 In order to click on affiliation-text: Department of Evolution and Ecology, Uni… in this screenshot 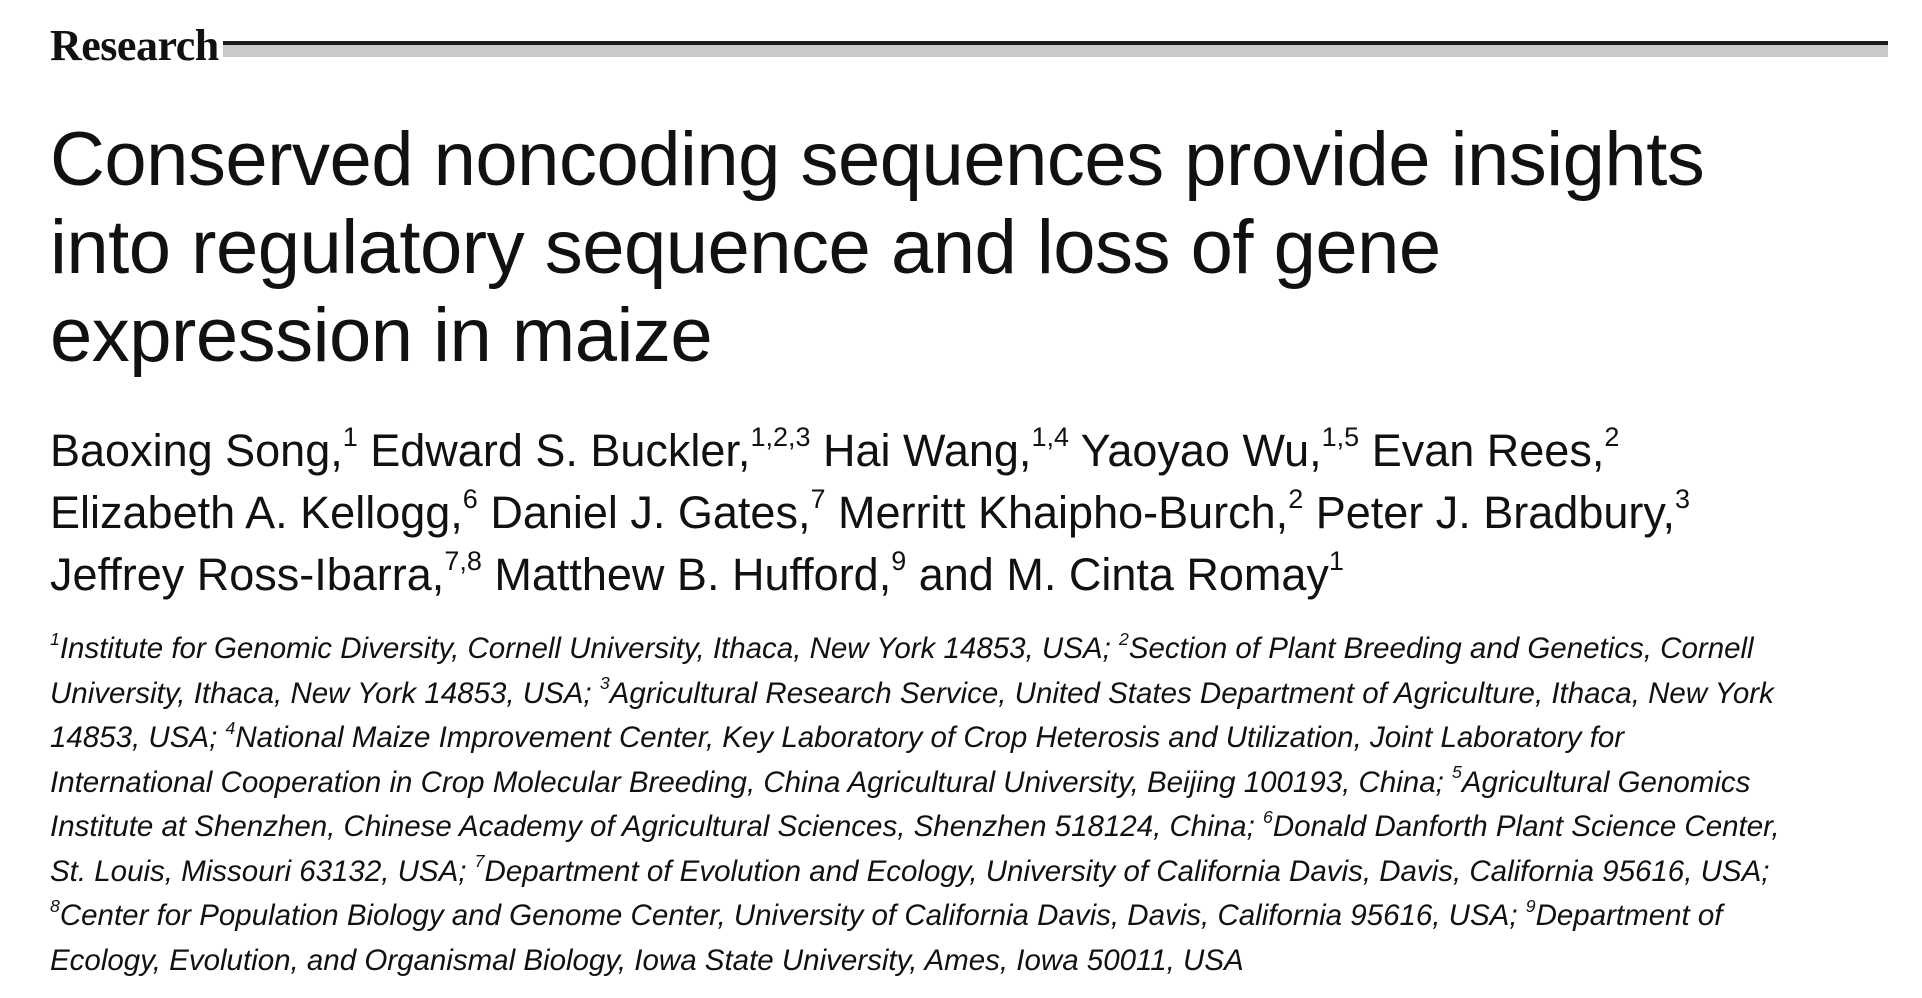, I will do `click(1127, 871)`.